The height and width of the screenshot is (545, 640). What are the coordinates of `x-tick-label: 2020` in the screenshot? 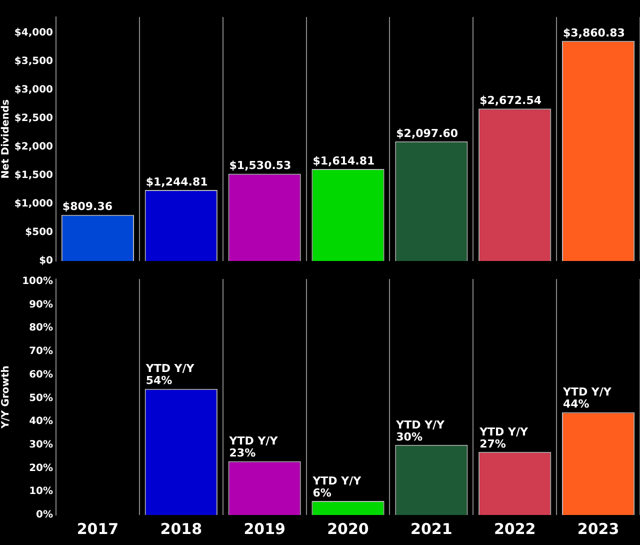 It's located at (348, 529).